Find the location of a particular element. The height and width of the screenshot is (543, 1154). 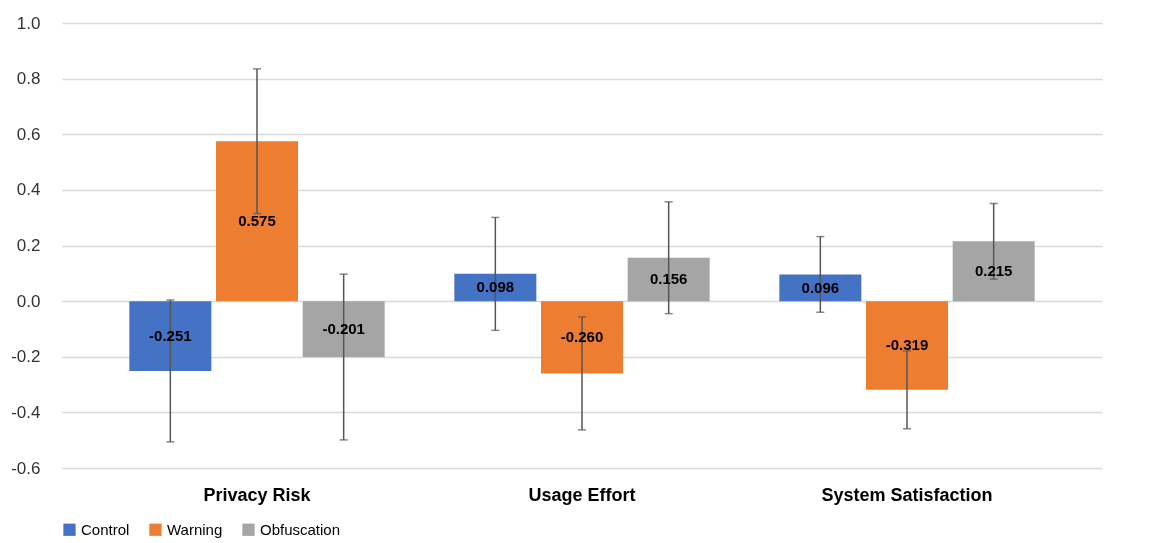

legend-label: Warning is located at coordinates (195, 529).